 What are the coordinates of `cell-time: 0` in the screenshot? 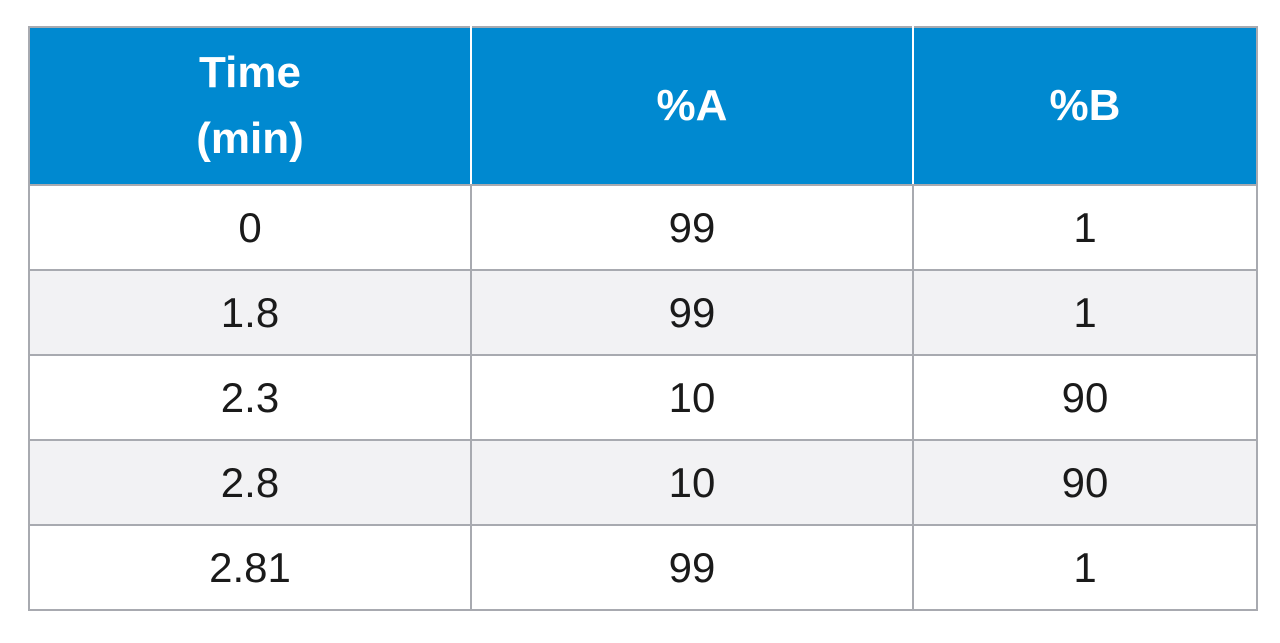 It's located at (250, 227).